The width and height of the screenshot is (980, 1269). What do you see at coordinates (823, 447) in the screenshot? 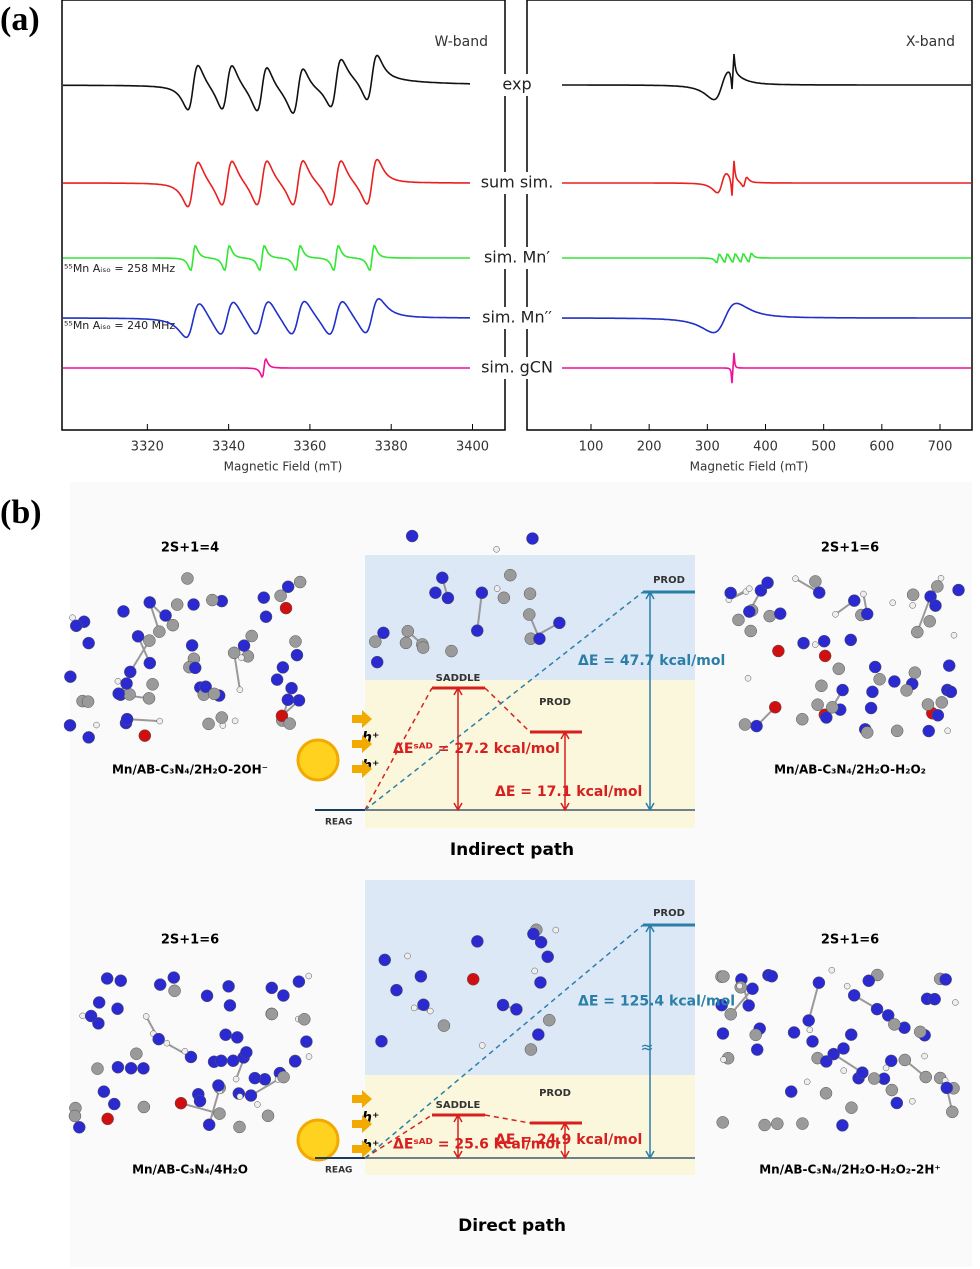
I see `x-tick-label: 500` at bounding box center [823, 447].